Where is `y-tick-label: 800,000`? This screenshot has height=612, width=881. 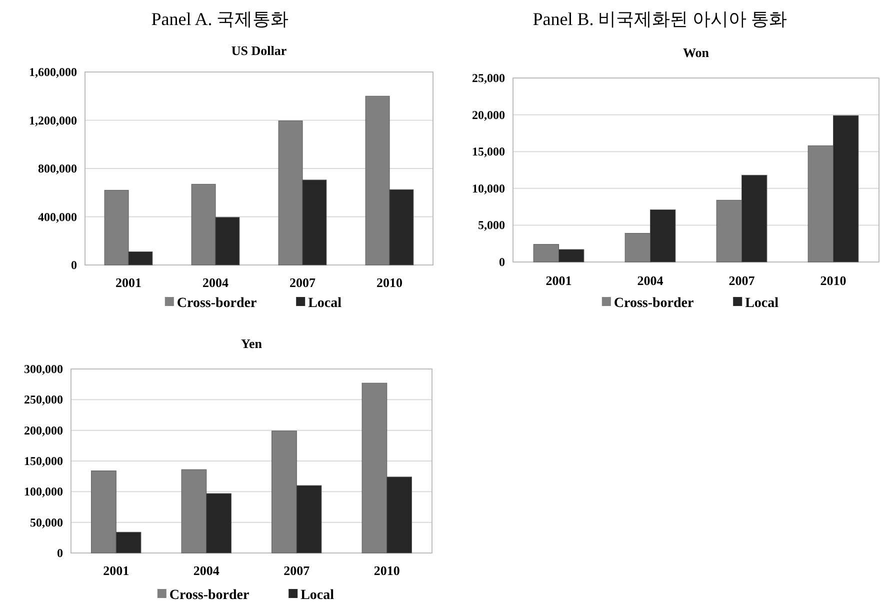
y-tick-label: 800,000 is located at coordinates (57, 169).